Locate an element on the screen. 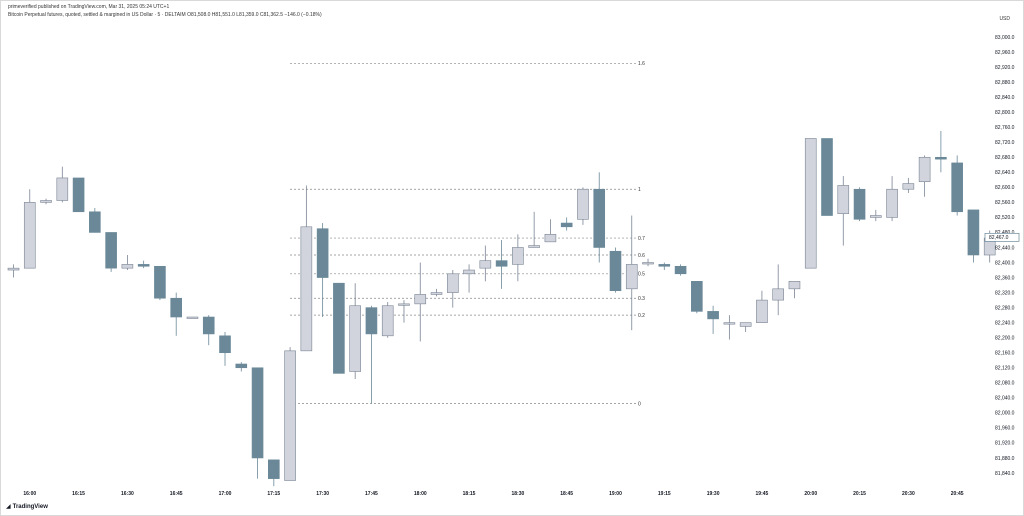 The height and width of the screenshot is (516, 1024). time-tick-label: 19:00 is located at coordinates (615, 494).